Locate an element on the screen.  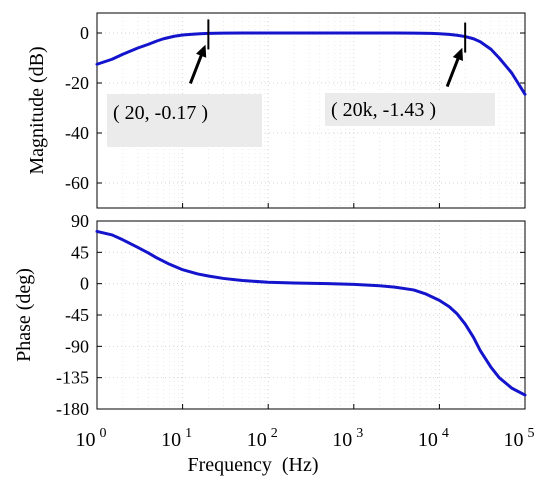
y-tick-label: -60 is located at coordinates (77, 183).